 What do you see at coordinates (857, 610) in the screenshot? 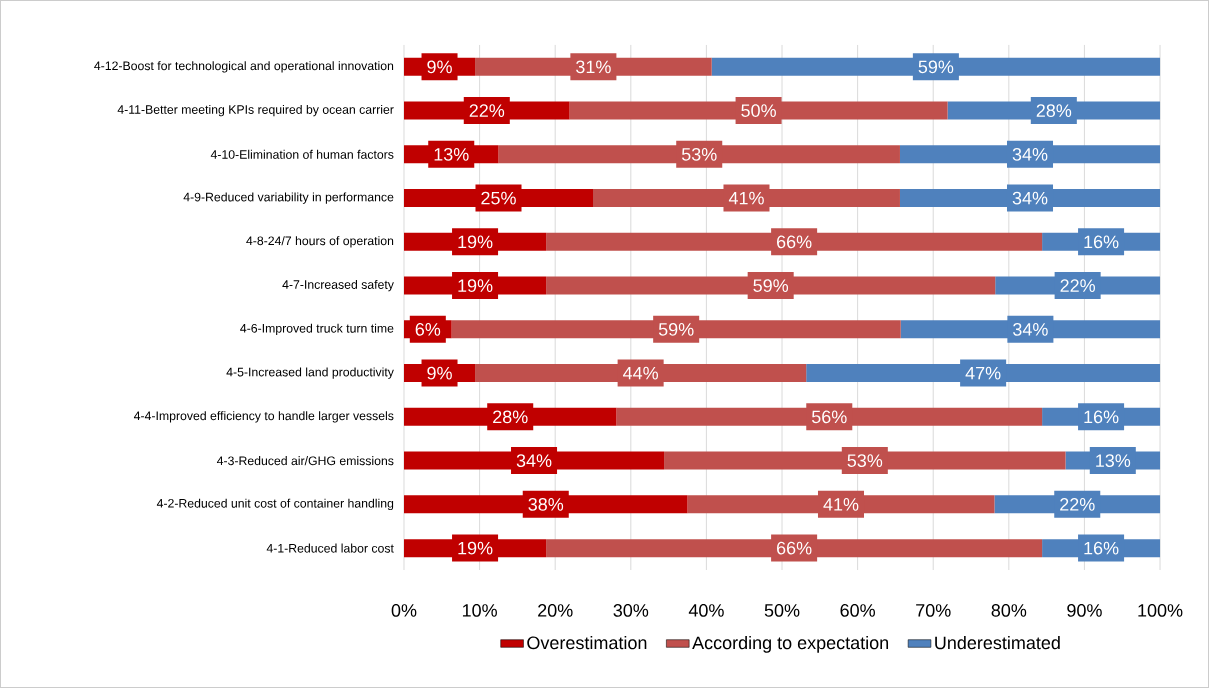
I see `x-tick-label: 60%` at bounding box center [857, 610].